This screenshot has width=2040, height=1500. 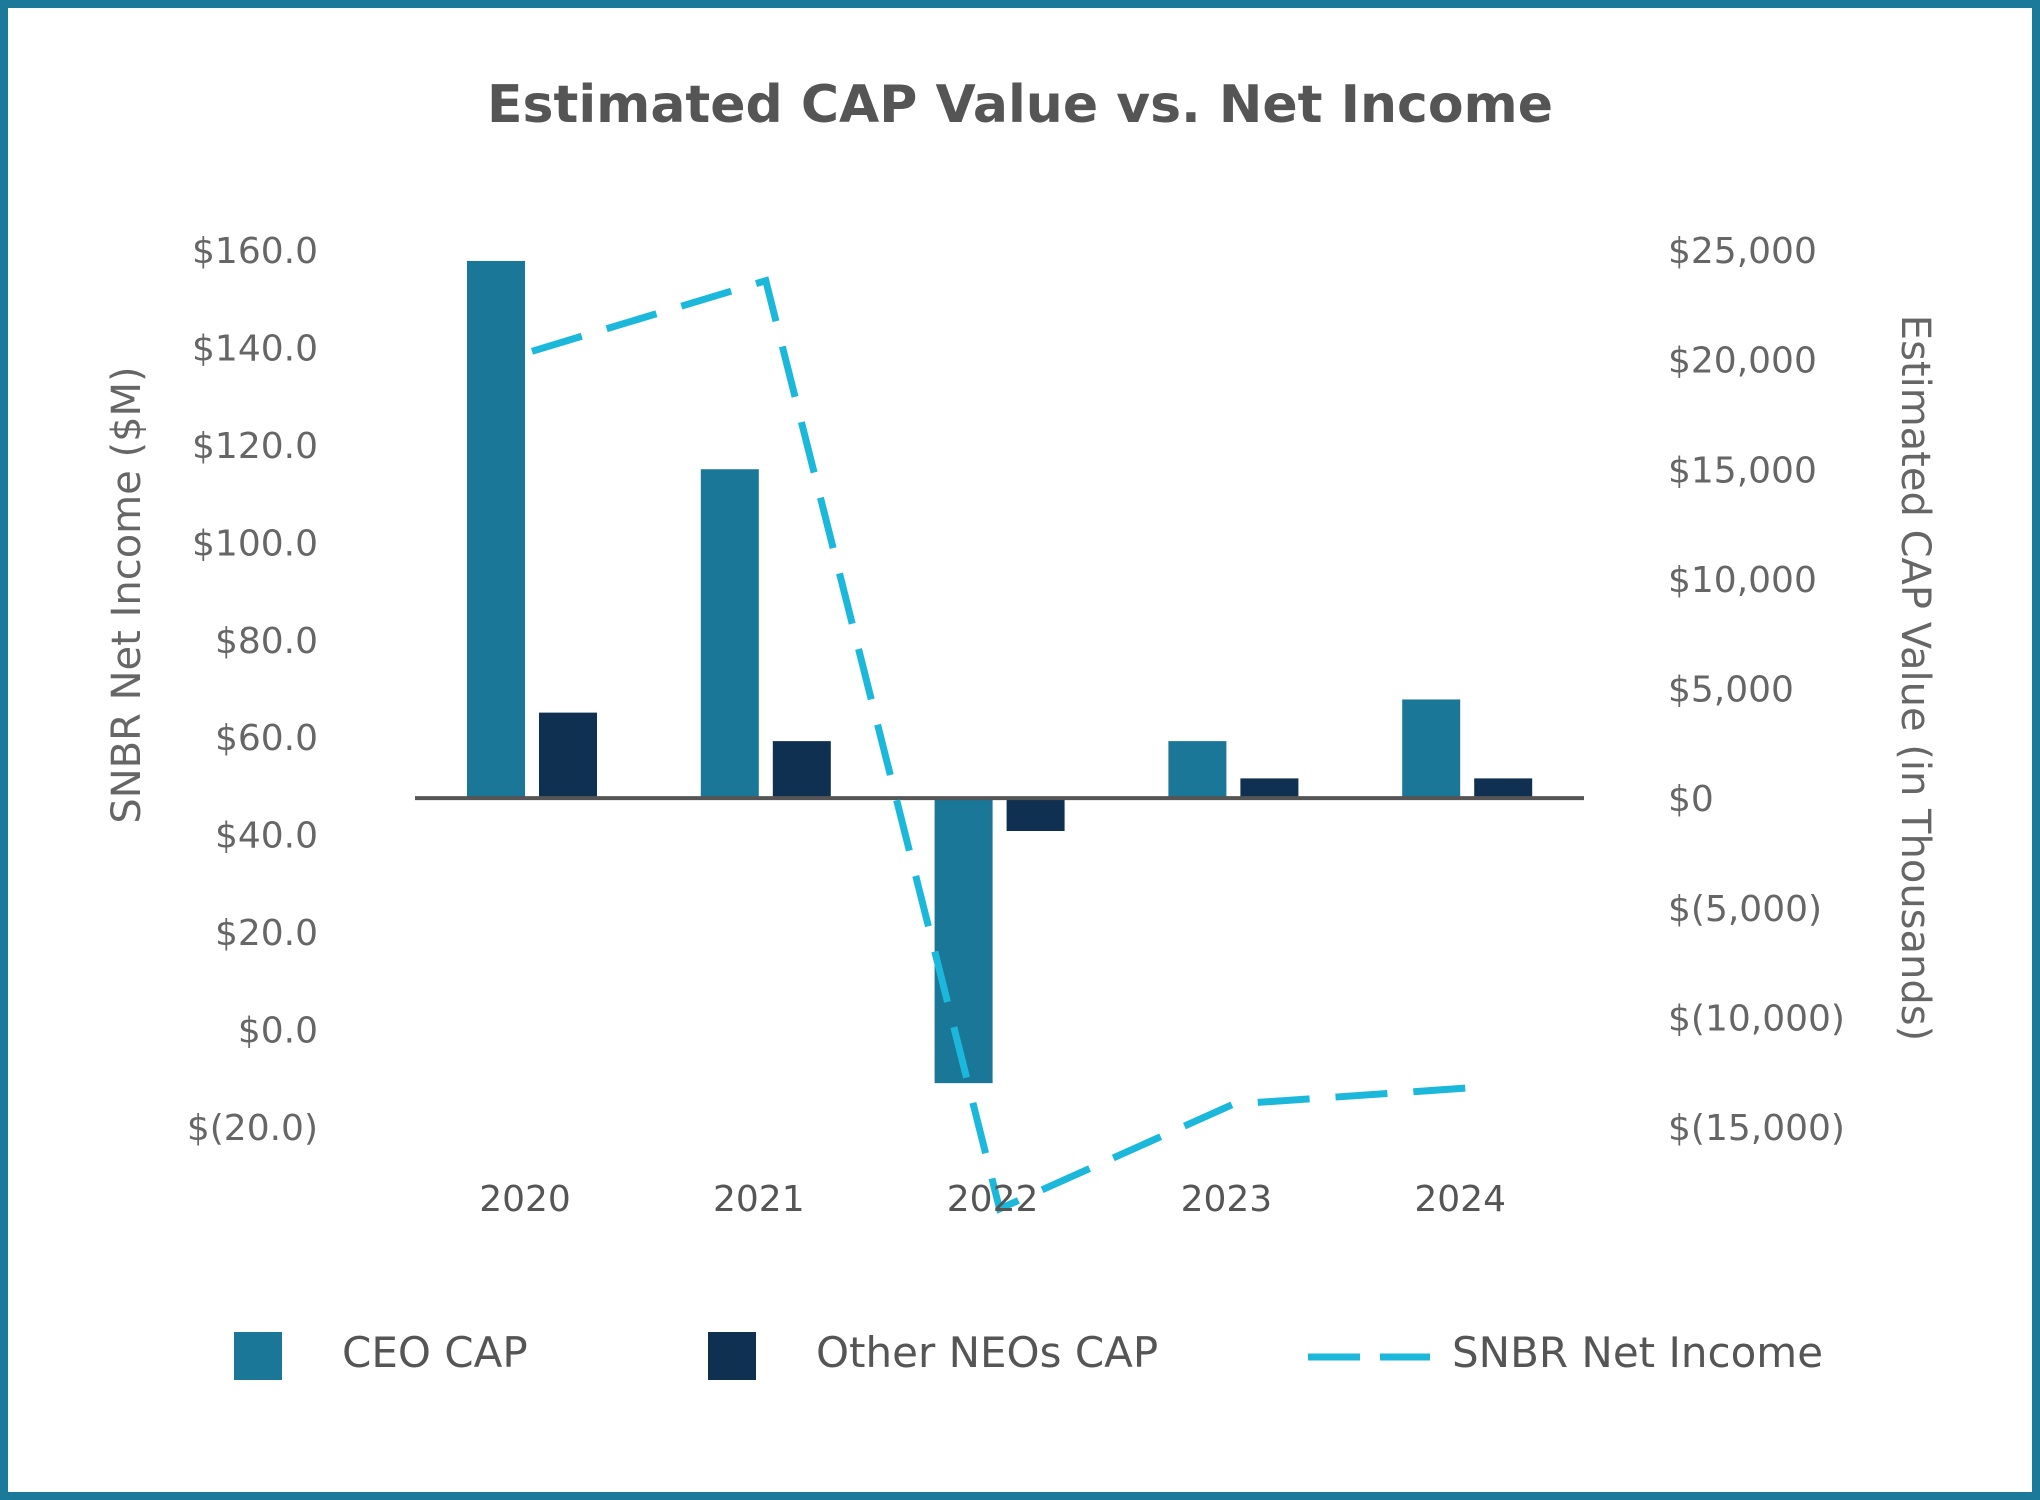 I want to click on right-tick-label: $20,000, so click(x=1742, y=361).